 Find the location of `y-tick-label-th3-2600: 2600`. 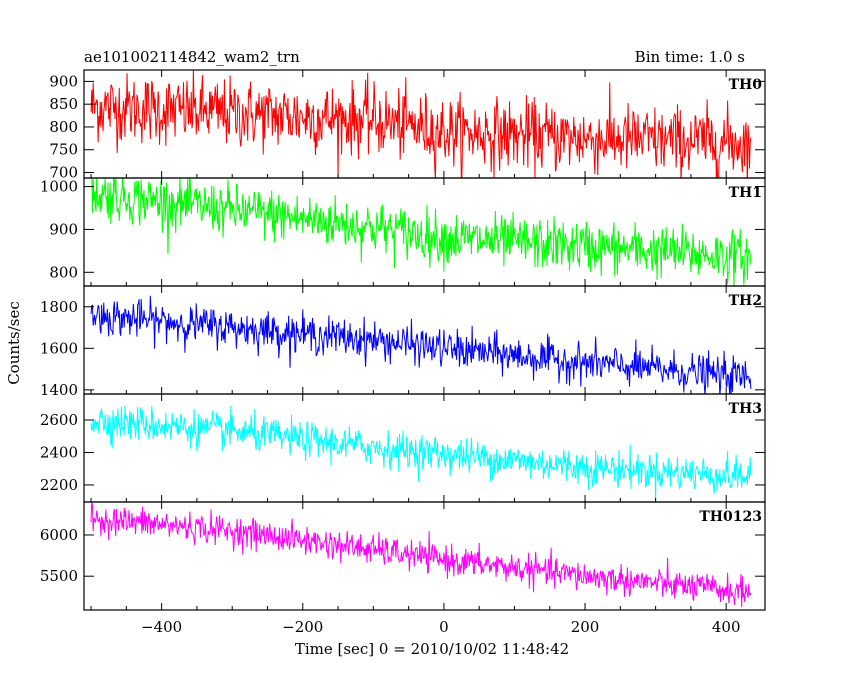

y-tick-label-th3-2600: 2600 is located at coordinates (59, 420).